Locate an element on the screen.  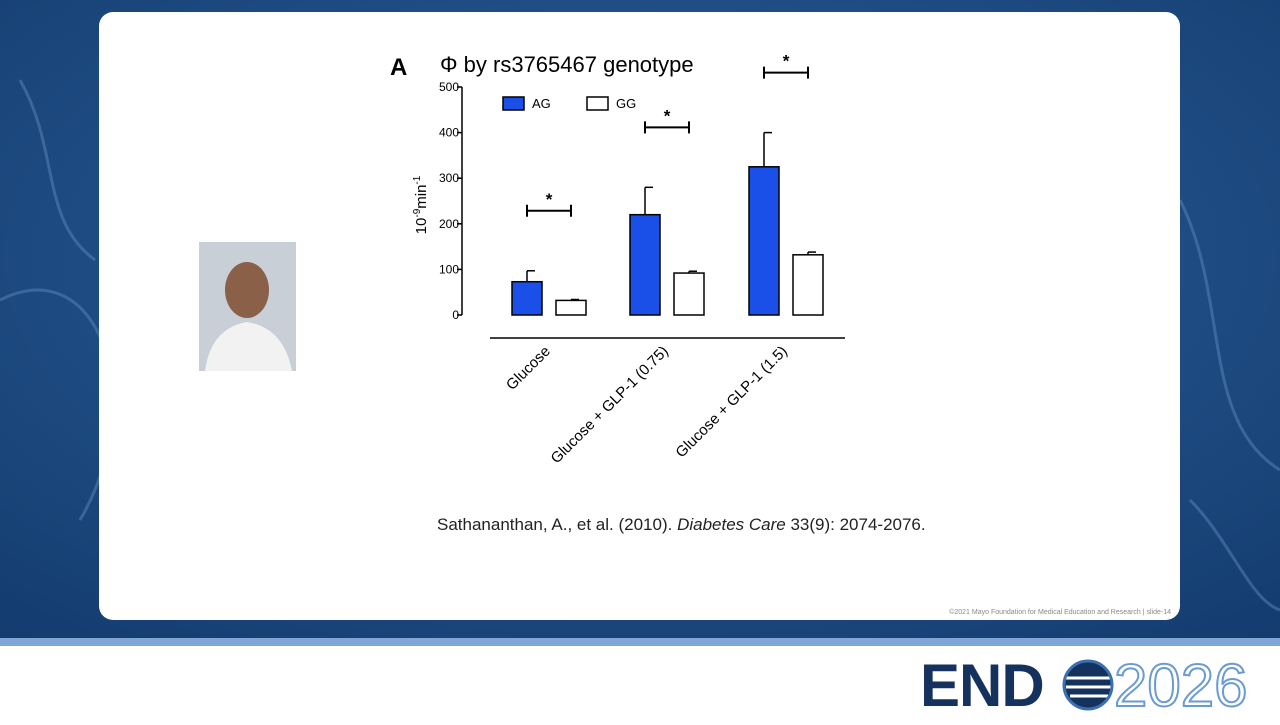
chart-title: Φ by rs3765467 genotype is located at coordinates (567, 64).